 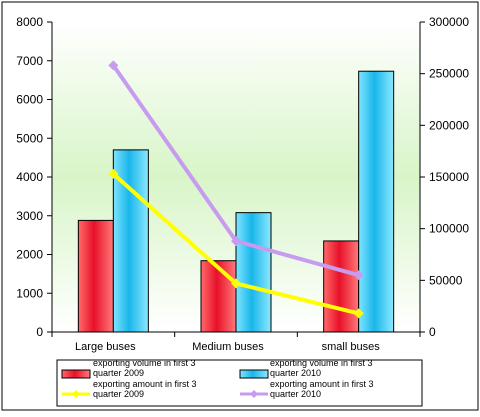 What do you see at coordinates (351, 347) in the screenshot?
I see `x-tick-label: small buses` at bounding box center [351, 347].